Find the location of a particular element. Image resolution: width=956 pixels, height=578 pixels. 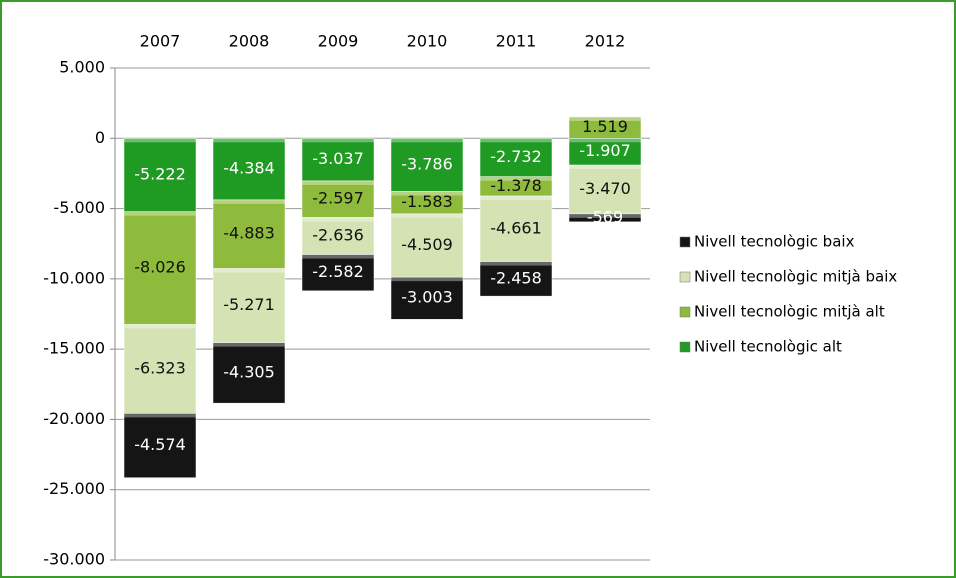

value-label: -4.384 is located at coordinates (249, 168).